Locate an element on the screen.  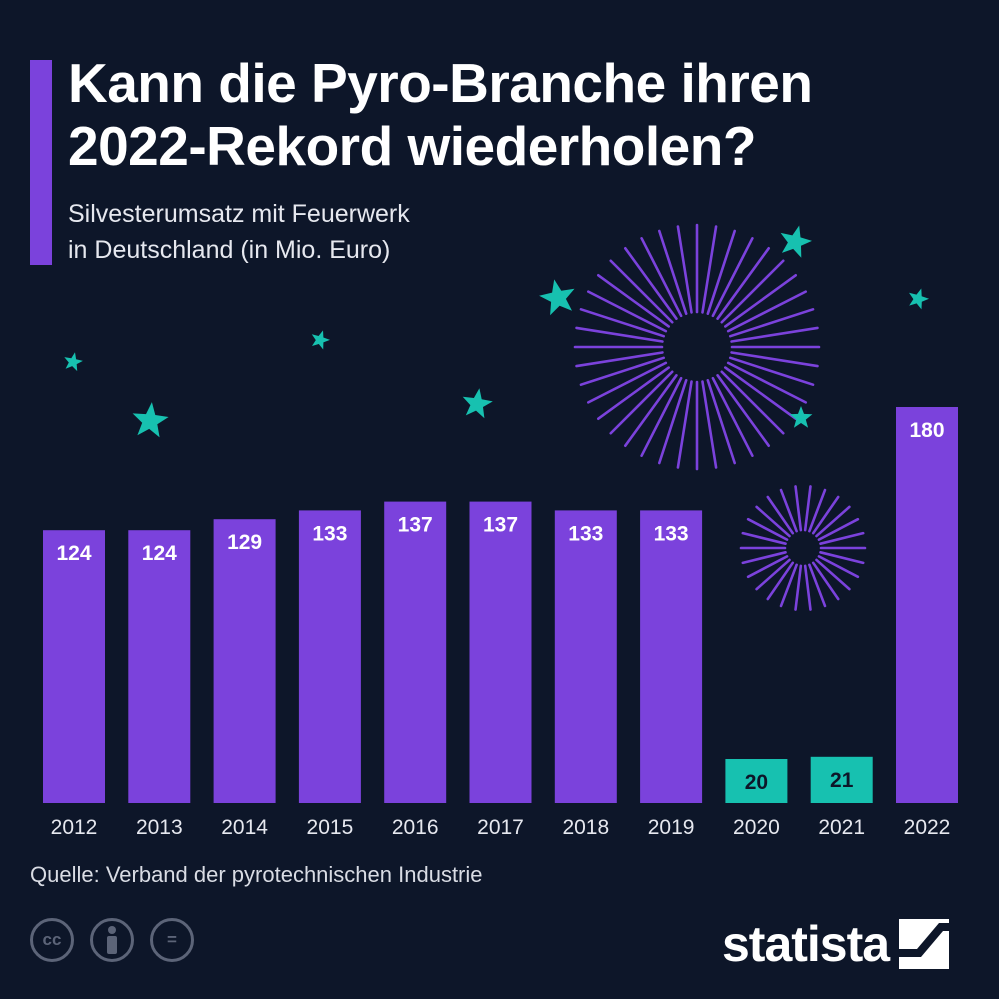
tick-label-2013: 2013 is located at coordinates (159, 827).